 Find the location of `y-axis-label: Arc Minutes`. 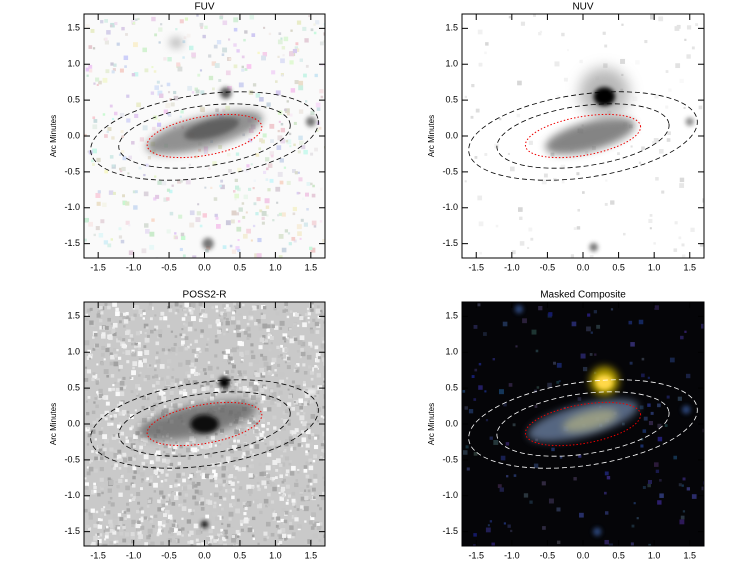

y-axis-label: Arc Minutes is located at coordinates (431, 424).